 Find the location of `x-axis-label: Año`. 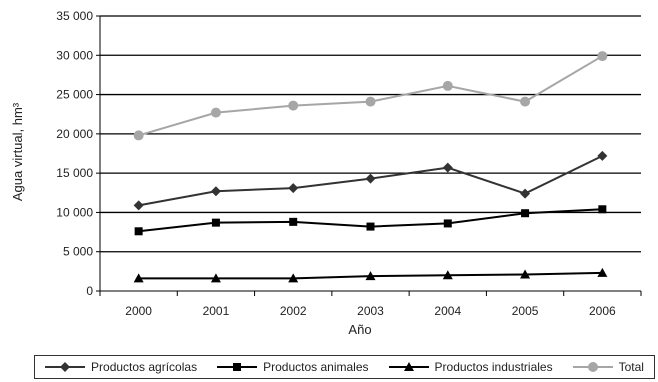

x-axis-label: Año is located at coordinates (359, 329).